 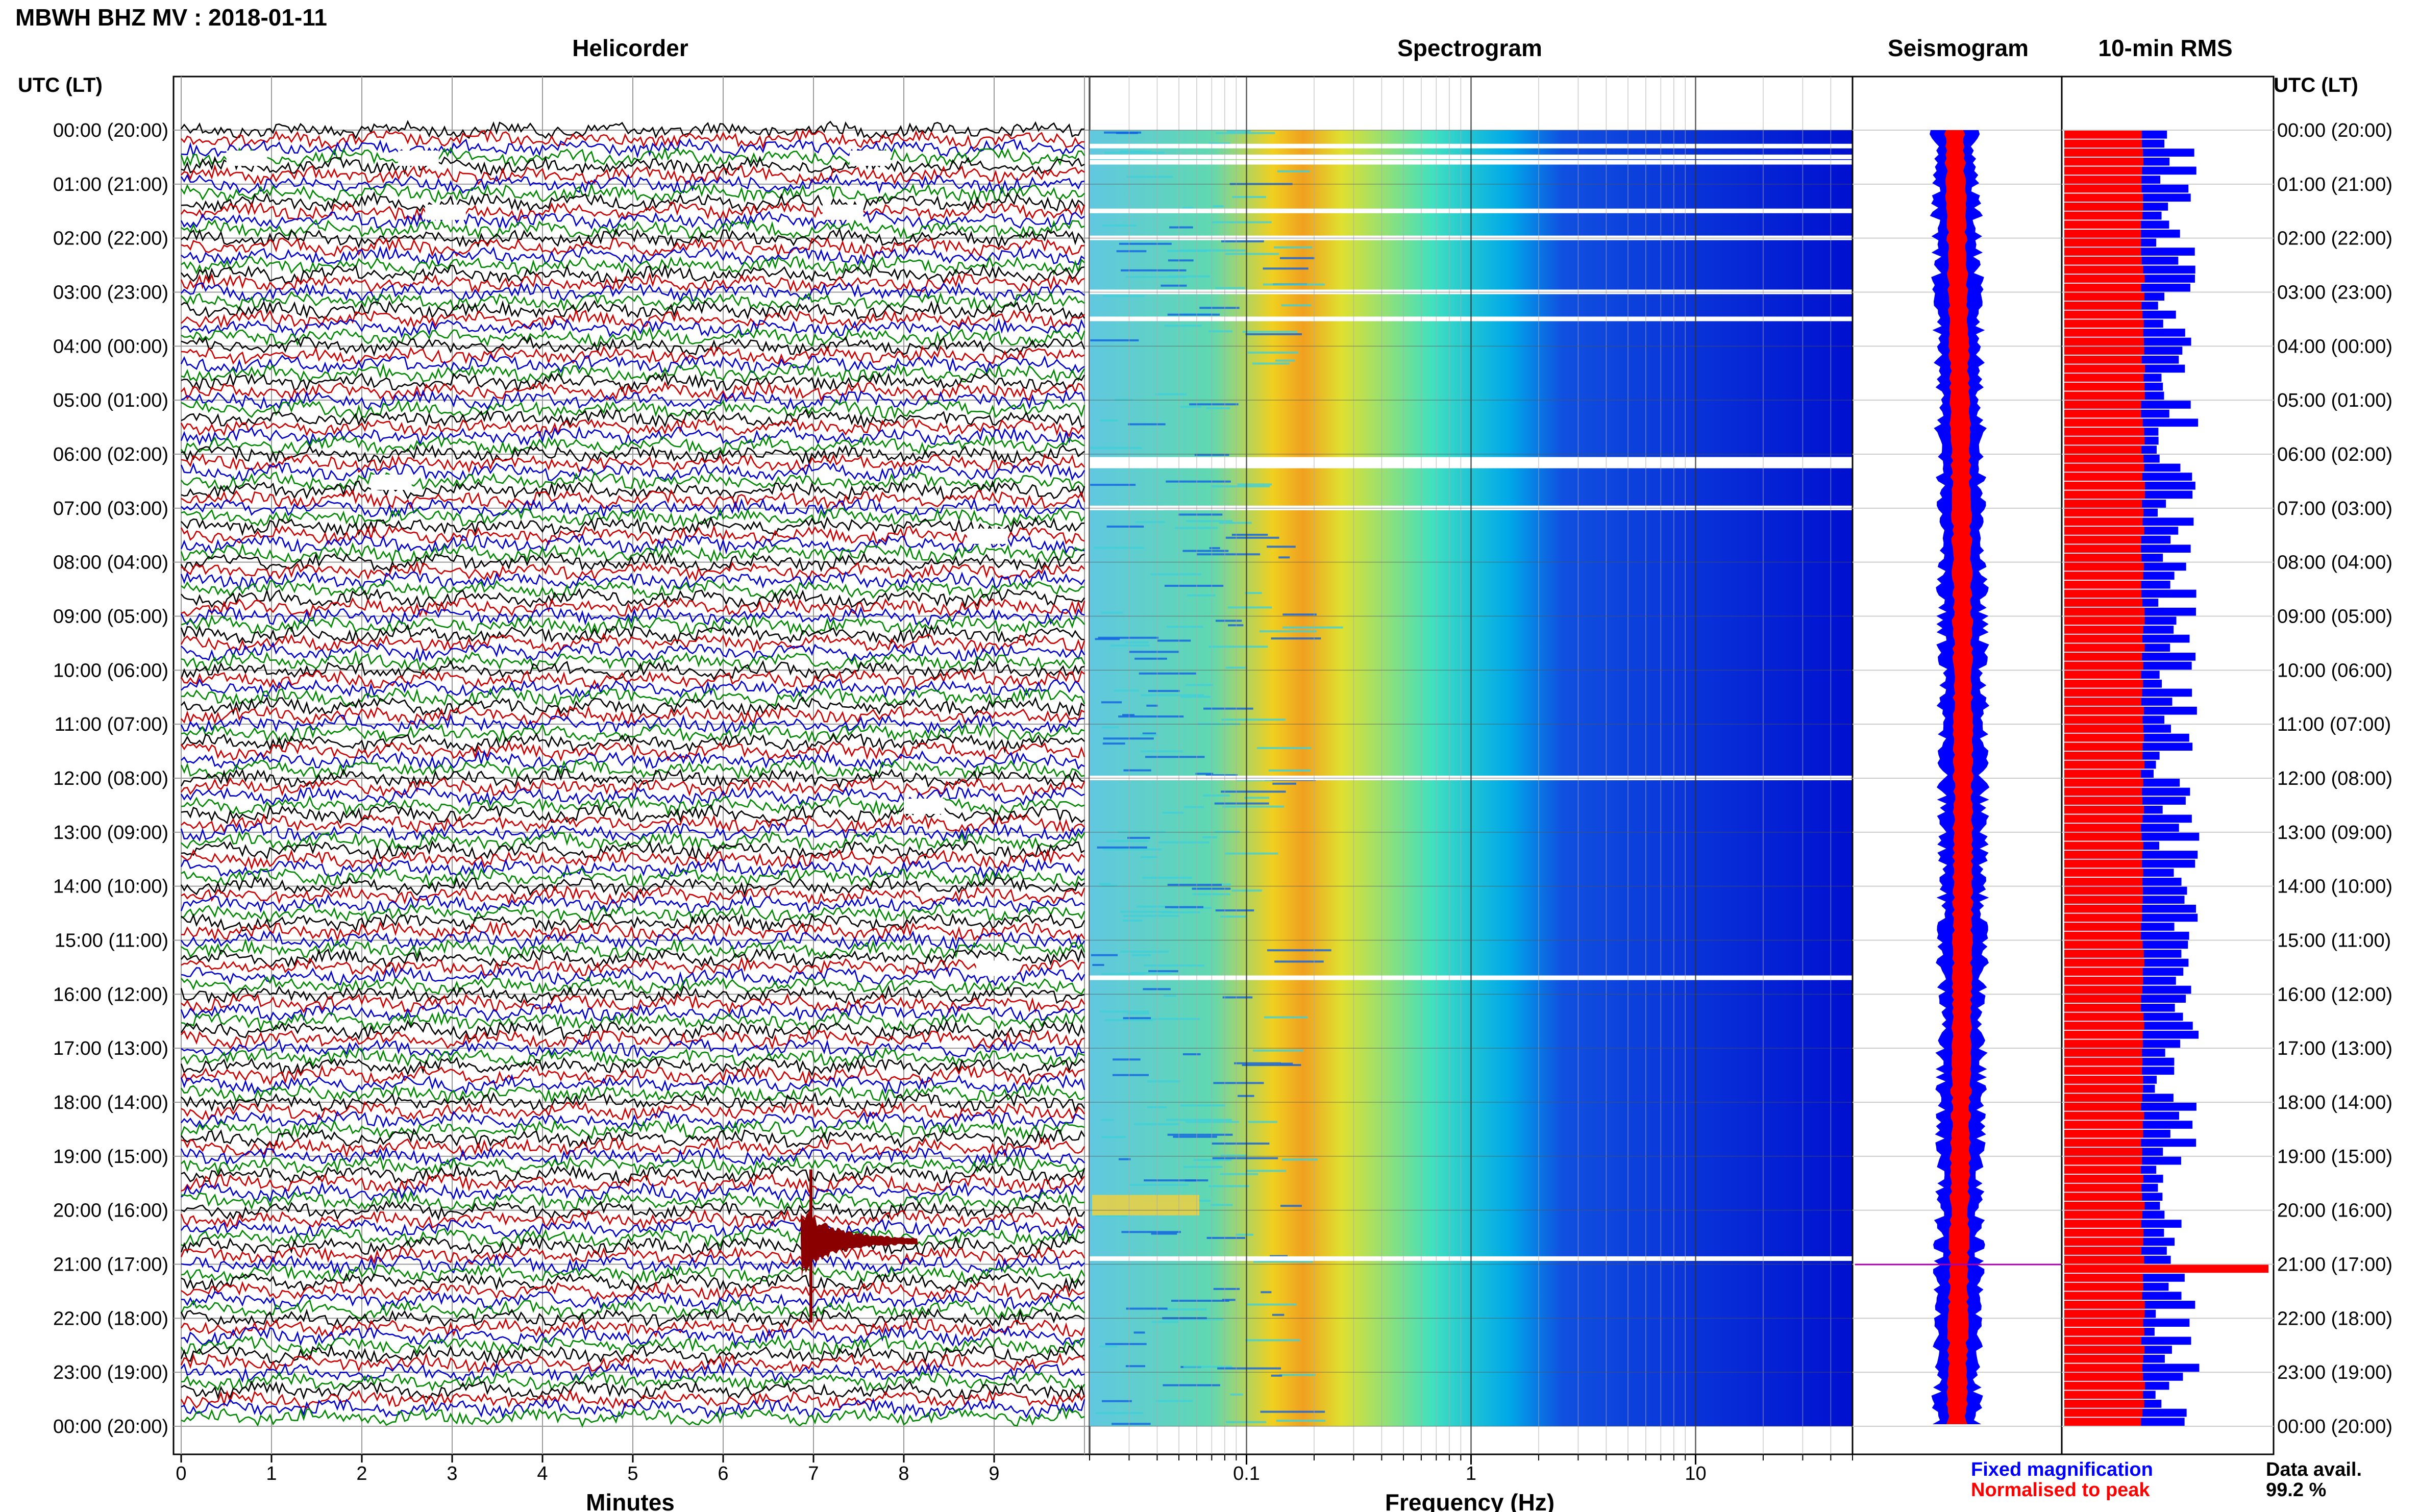 I want to click on row-label-left: 08:00 (04:00), so click(x=110, y=563).